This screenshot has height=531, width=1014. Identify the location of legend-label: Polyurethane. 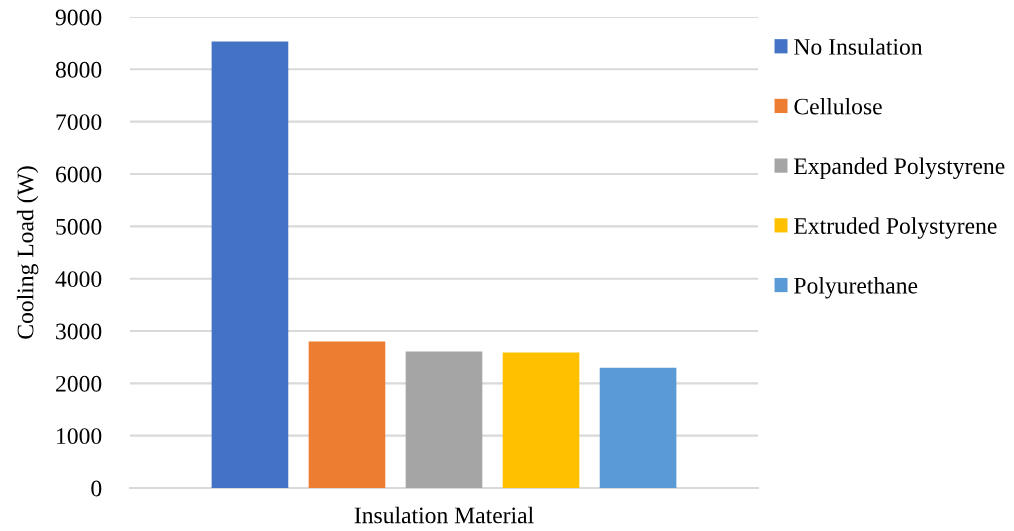
(856, 288).